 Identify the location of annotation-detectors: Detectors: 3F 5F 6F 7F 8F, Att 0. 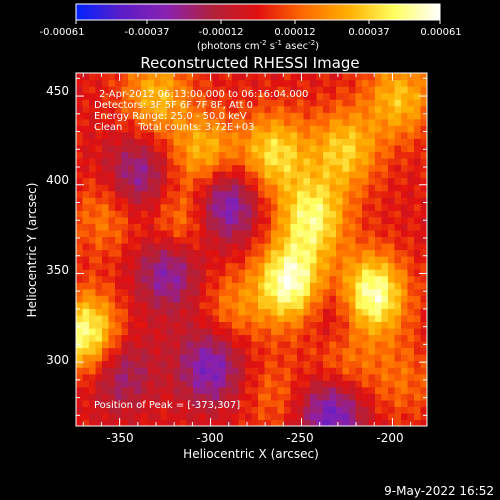
(173, 105).